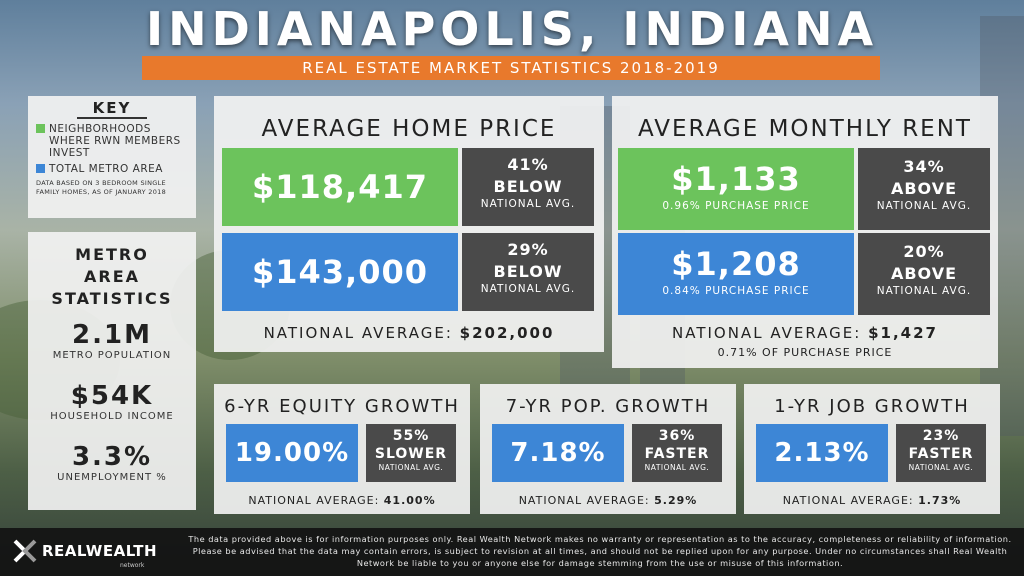 Image resolution: width=1024 pixels, height=576 pixels. Describe the element at coordinates (112, 477) in the screenshot. I see `unemployment-label: UNEMPLOYMENT %` at that location.